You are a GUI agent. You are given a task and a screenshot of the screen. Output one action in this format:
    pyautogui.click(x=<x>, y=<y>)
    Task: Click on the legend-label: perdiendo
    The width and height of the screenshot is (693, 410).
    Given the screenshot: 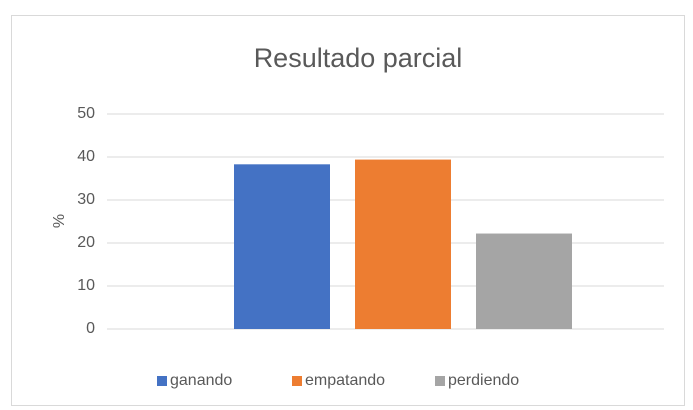 What is the action you would take?
    pyautogui.click(x=483, y=380)
    